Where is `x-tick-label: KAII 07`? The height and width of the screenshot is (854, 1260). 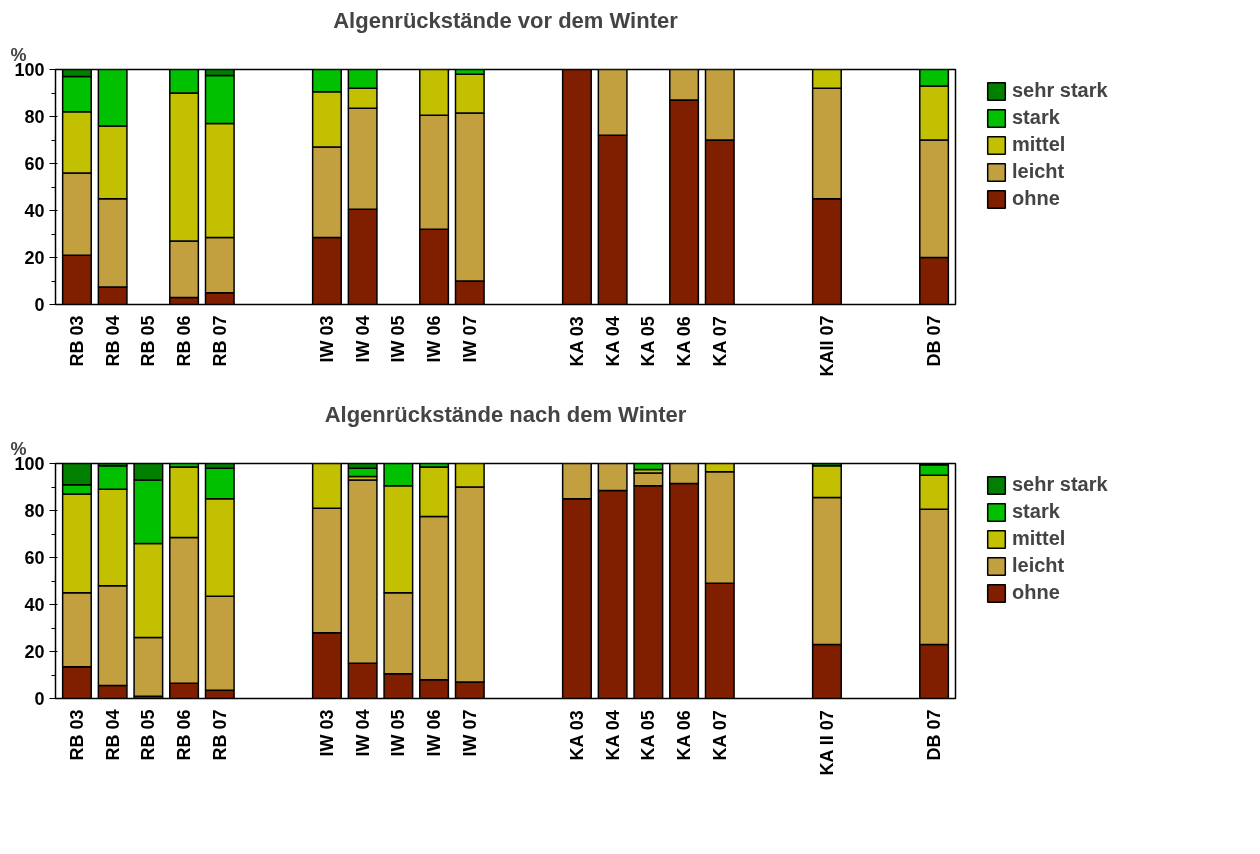
x-tick-label: KAII 07 is located at coordinates (826, 346).